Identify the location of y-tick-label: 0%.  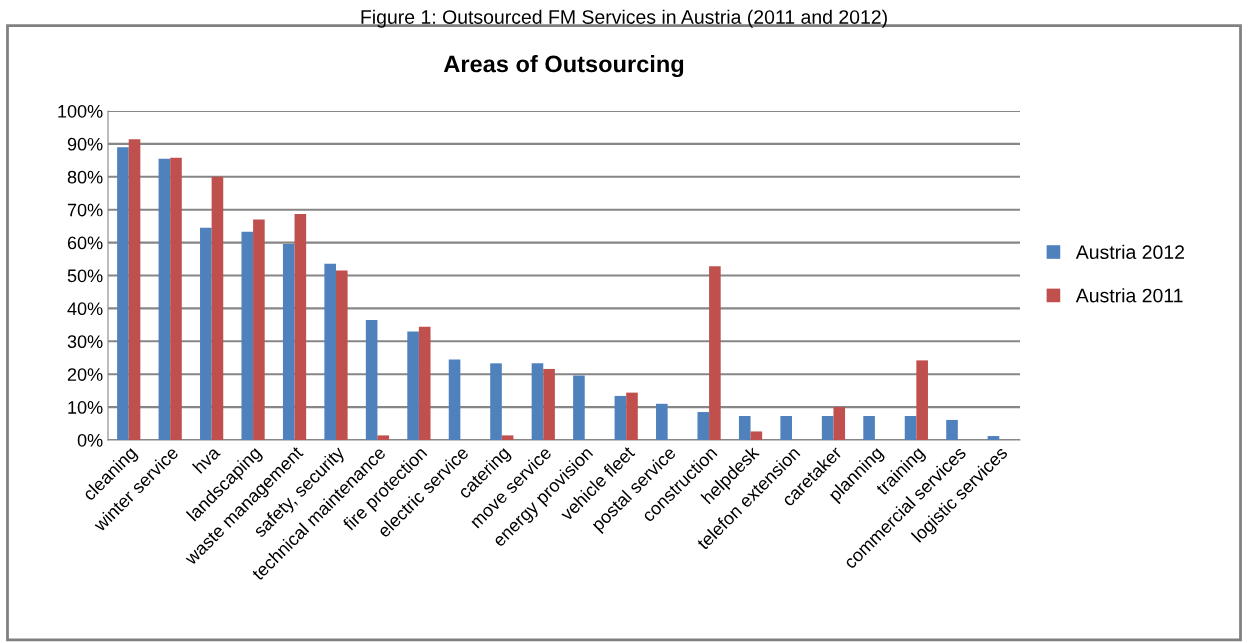
(90, 440).